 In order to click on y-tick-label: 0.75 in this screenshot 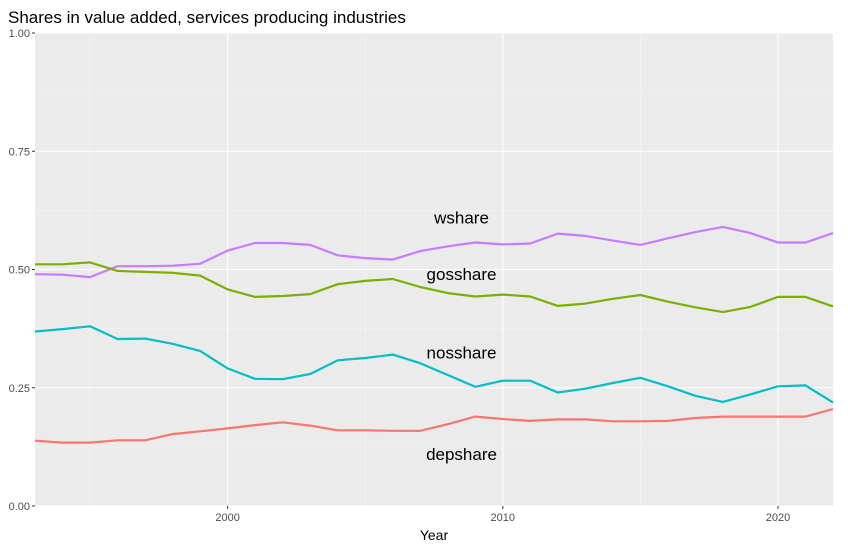, I will do `click(19, 152)`.